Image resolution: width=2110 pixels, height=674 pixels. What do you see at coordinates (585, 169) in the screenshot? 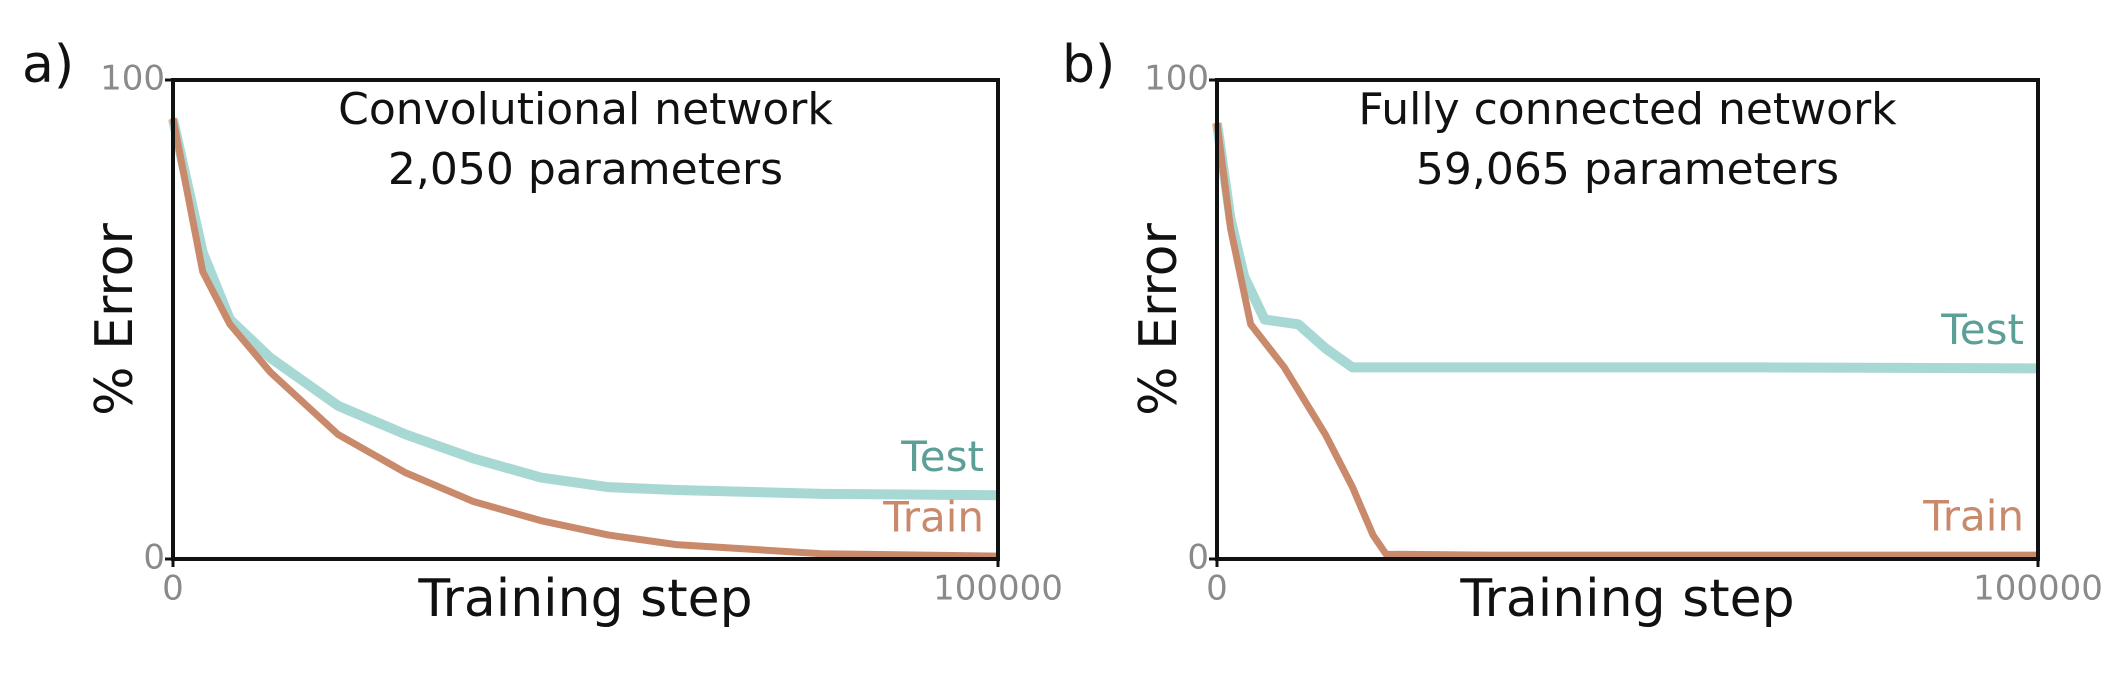
I see `chart-subtitle: 2,050 parameters` at bounding box center [585, 169].